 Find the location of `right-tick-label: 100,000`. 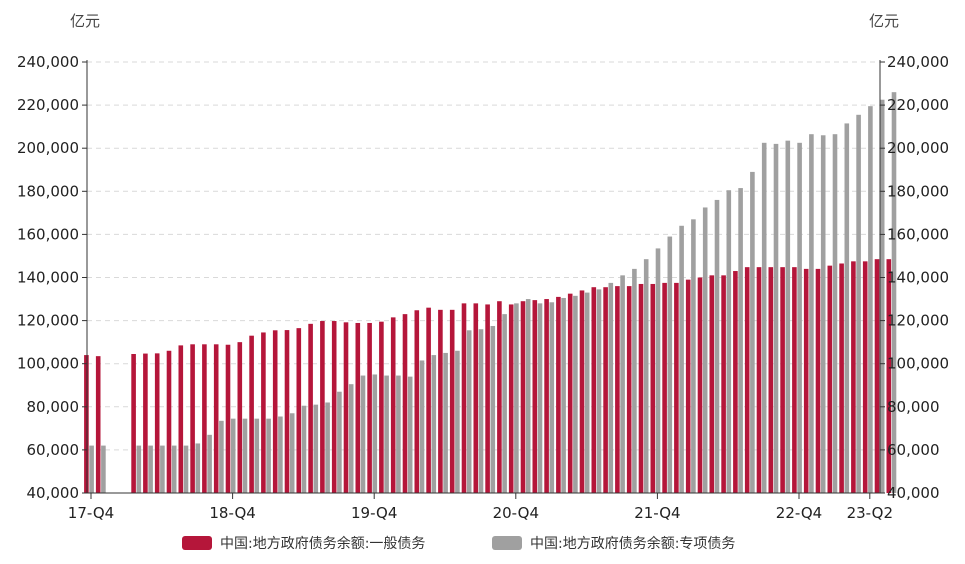

right-tick-label: 100,000 is located at coordinates (918, 364).